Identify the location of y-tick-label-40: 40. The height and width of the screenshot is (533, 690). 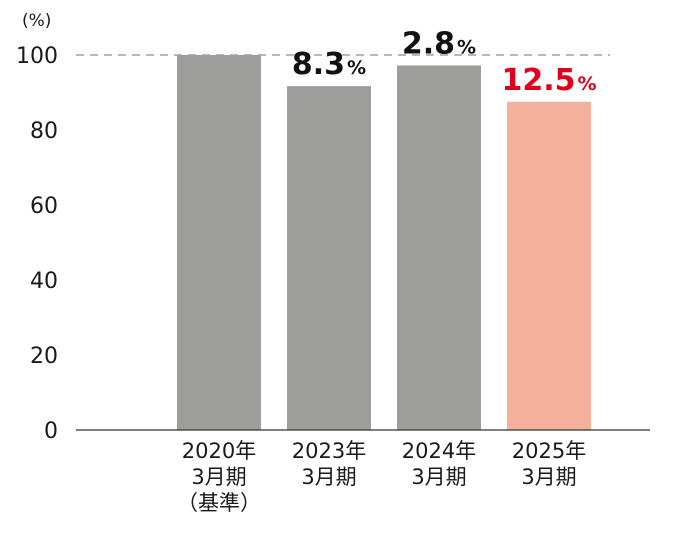
(44, 281).